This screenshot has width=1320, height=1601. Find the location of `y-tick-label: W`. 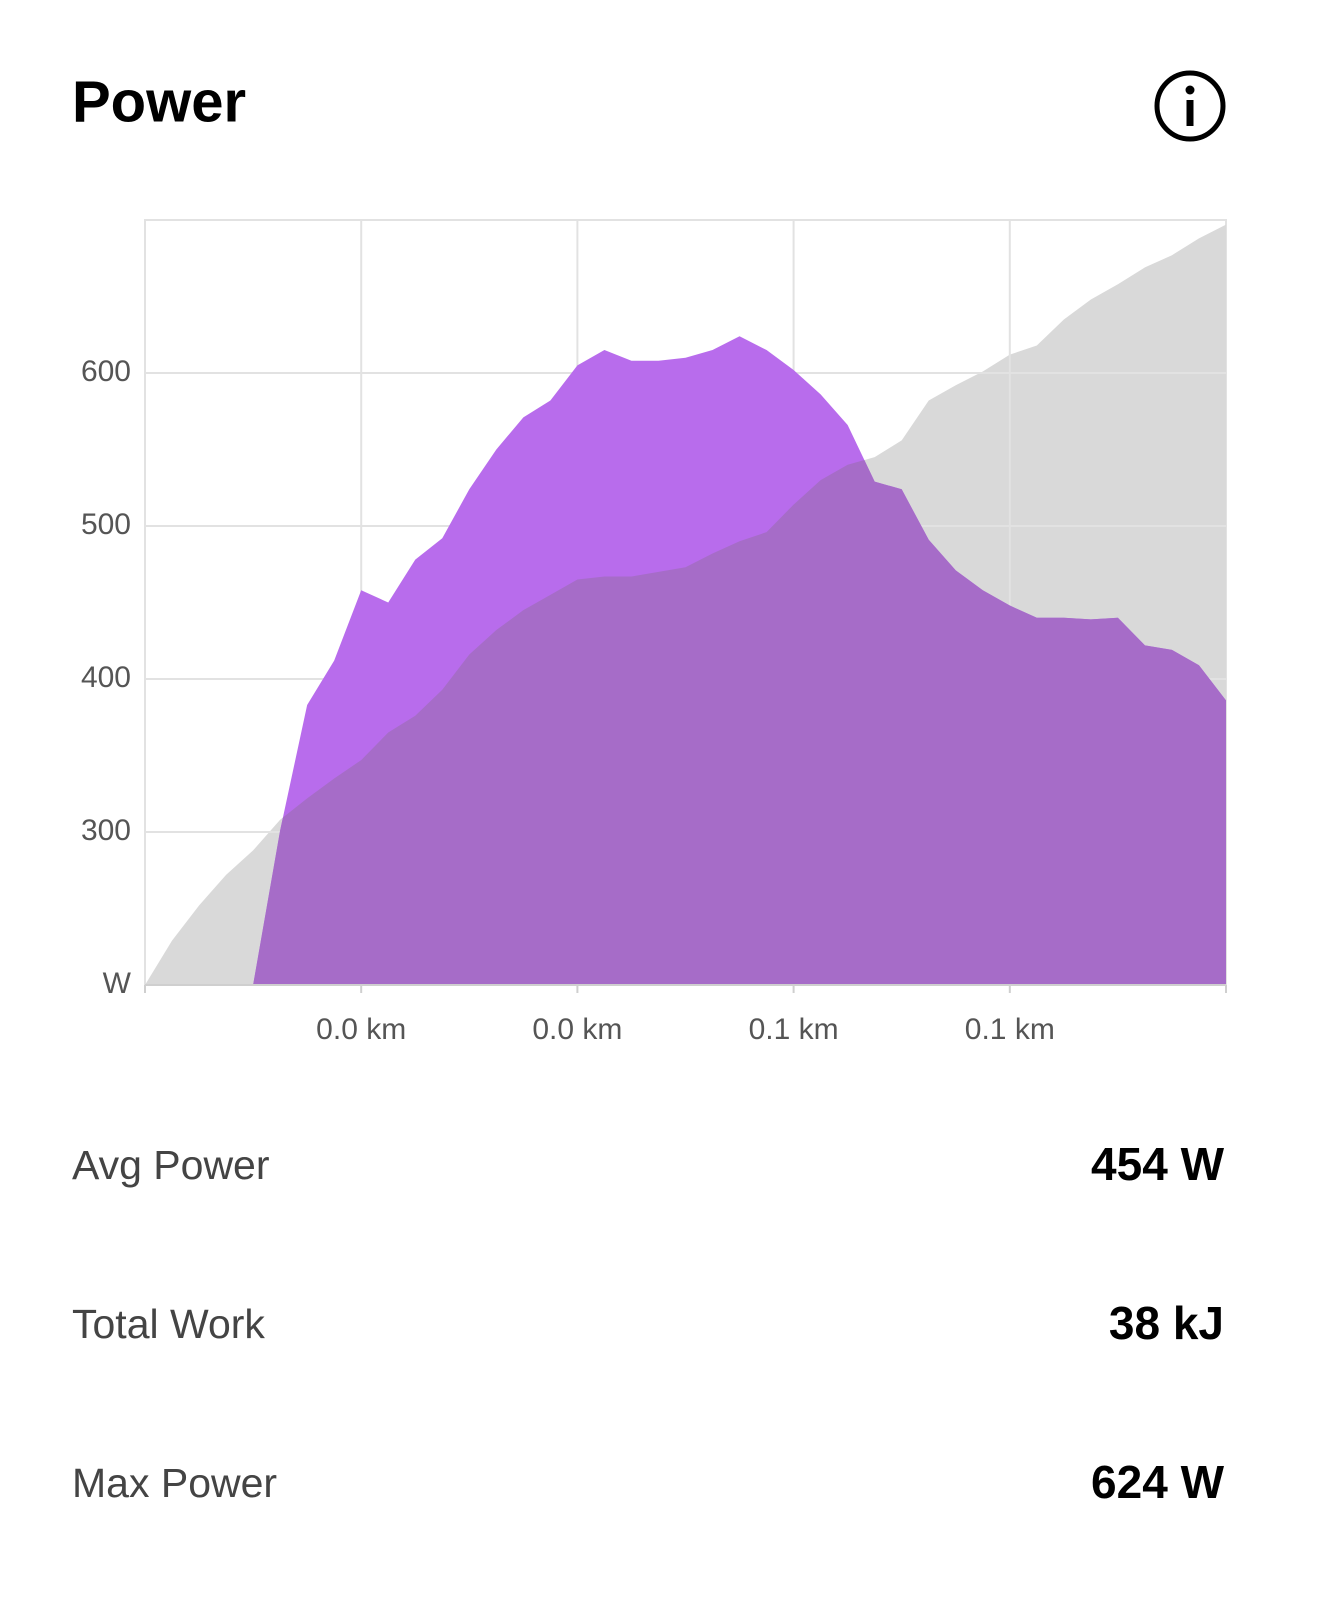

y-tick-label: W is located at coordinates (117, 983).